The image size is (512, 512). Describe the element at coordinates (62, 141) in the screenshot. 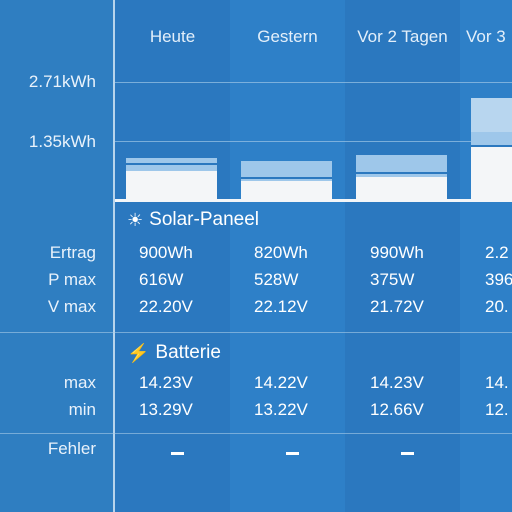

I see `chart-axis-label-mid: 1.35kWh` at that location.